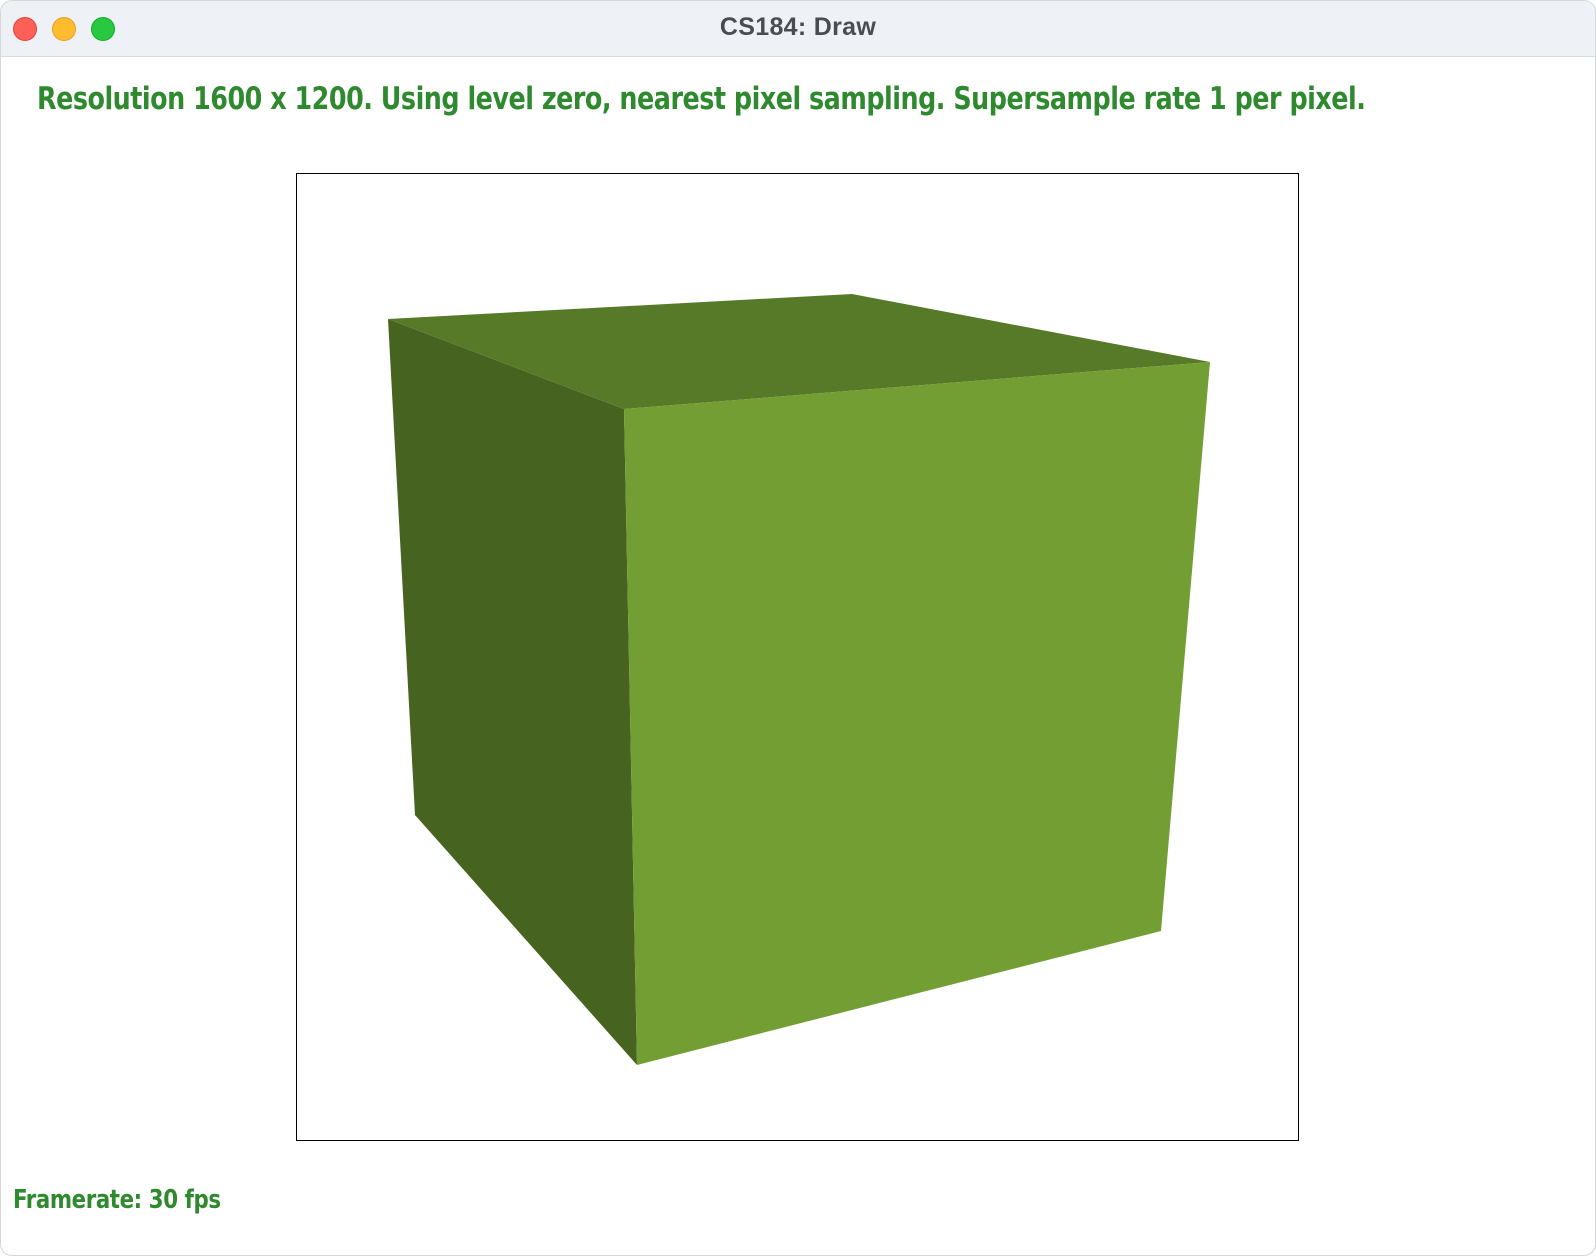 This screenshot has width=1596, height=1256. I want to click on close-icon, so click(25, 29).